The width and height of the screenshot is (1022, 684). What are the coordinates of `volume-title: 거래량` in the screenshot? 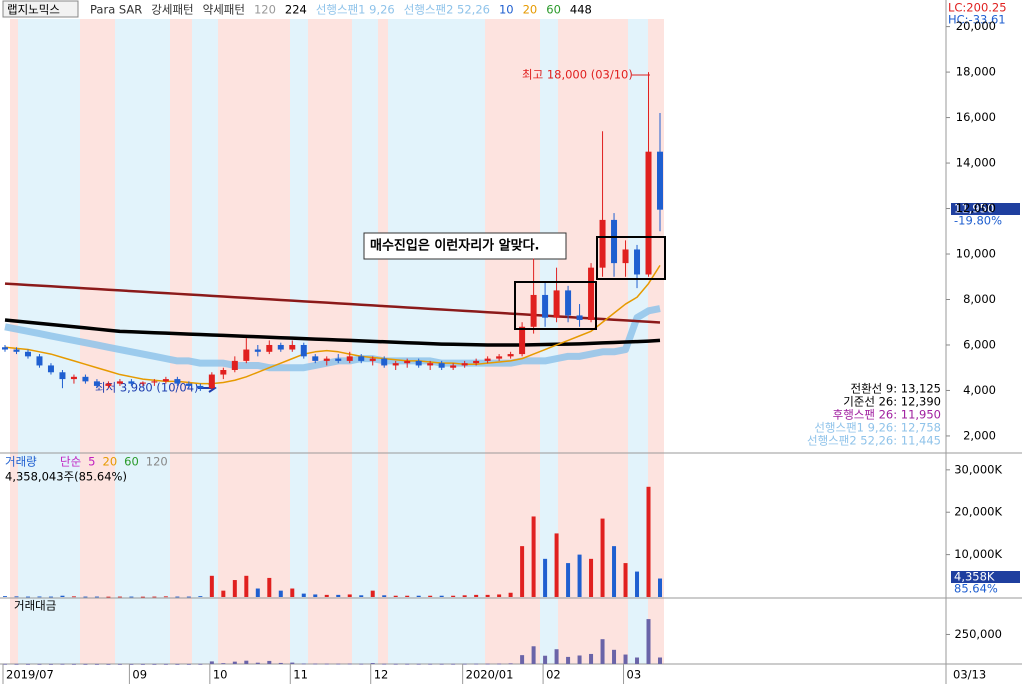 It's located at (21, 462).